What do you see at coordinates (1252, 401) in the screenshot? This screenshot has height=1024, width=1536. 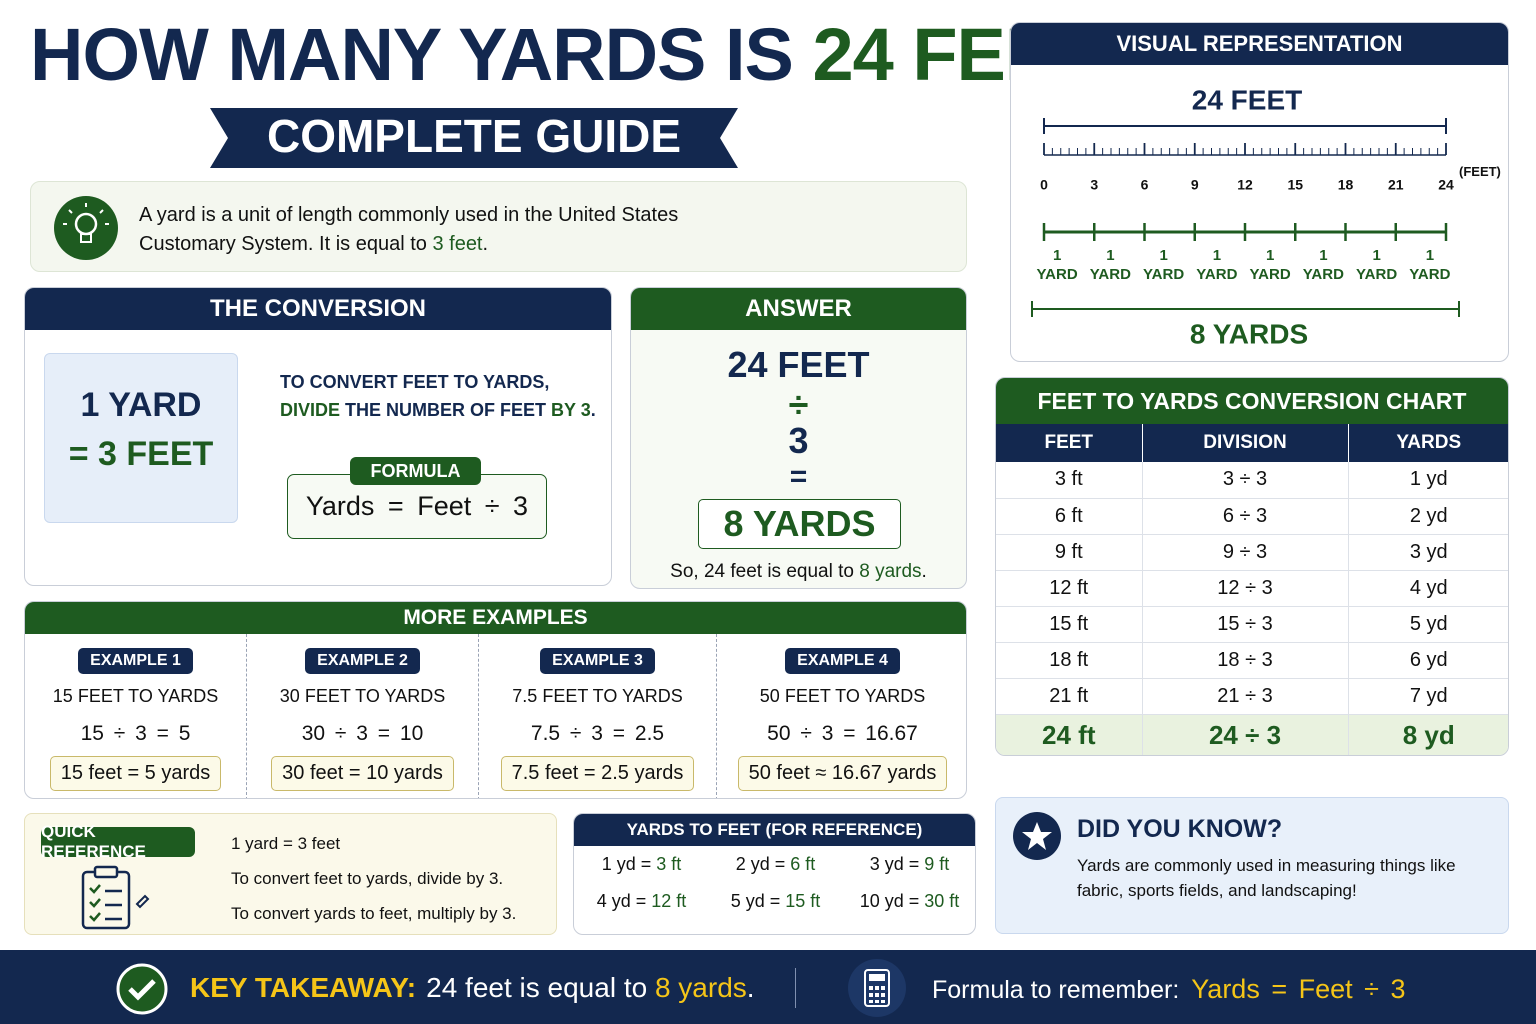 I see `chart-title: FEET TO YARDS CONVERSION CHART` at bounding box center [1252, 401].